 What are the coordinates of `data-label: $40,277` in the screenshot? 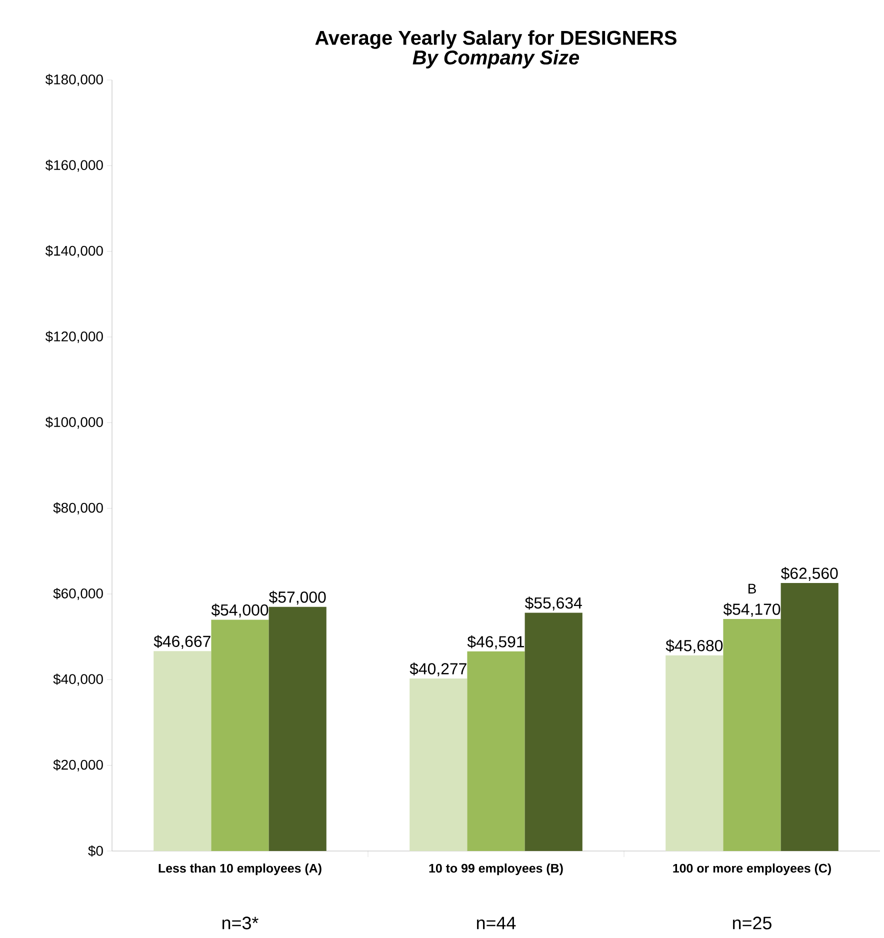 It's located at (438, 669).